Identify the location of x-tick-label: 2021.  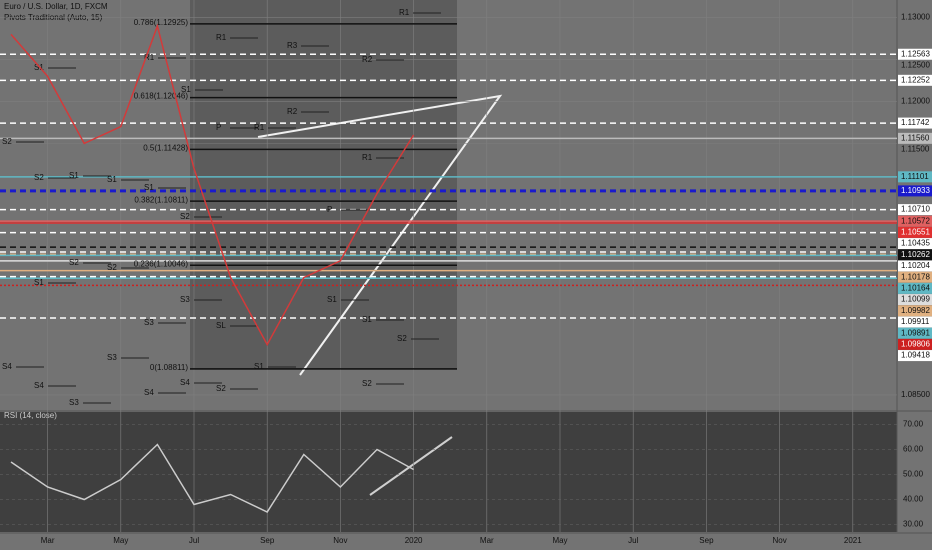
(853, 540).